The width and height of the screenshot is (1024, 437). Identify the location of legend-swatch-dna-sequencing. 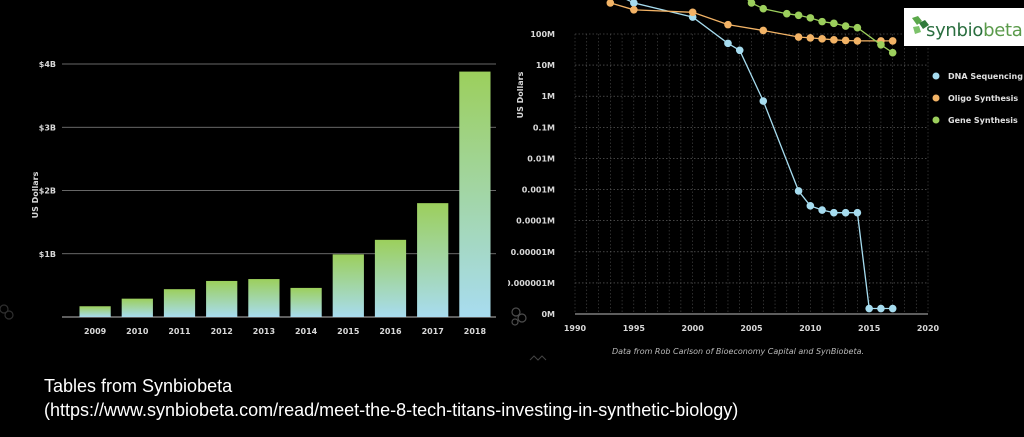
(936, 76).